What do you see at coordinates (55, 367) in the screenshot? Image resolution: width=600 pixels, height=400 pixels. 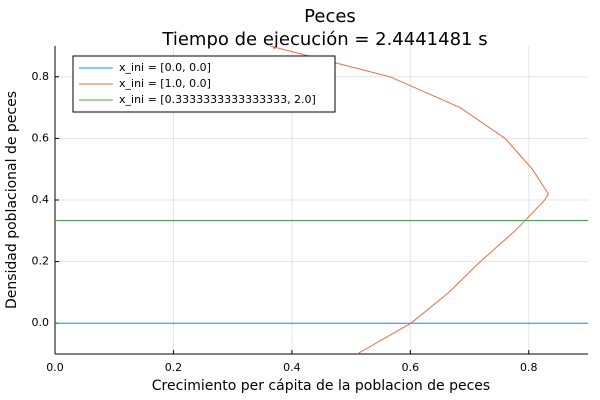 I see `x-tick-label: 0.0` at bounding box center [55, 367].